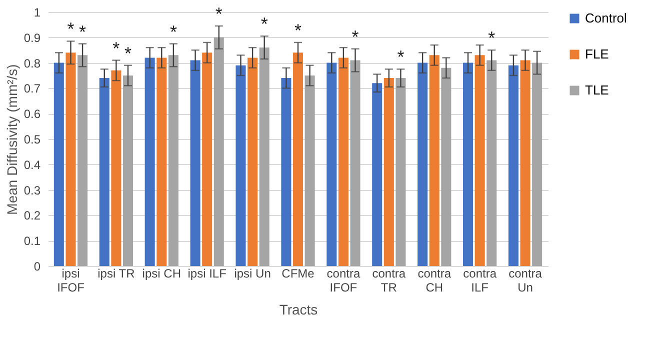 The image size is (661, 349). I want to click on y-tick-label: 1, so click(37, 13).